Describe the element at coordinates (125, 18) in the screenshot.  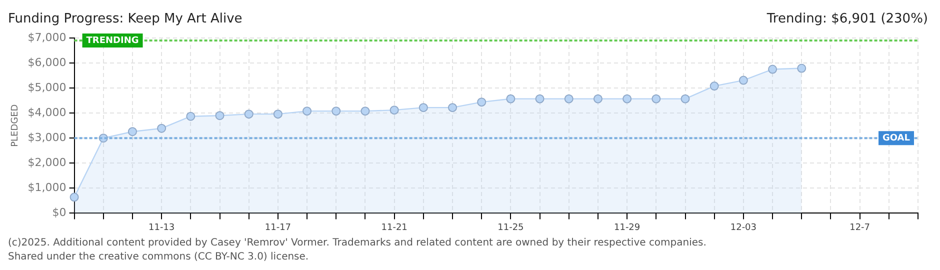
I see `chart-title: Funding Progress: Keep My Art Alive` at that location.